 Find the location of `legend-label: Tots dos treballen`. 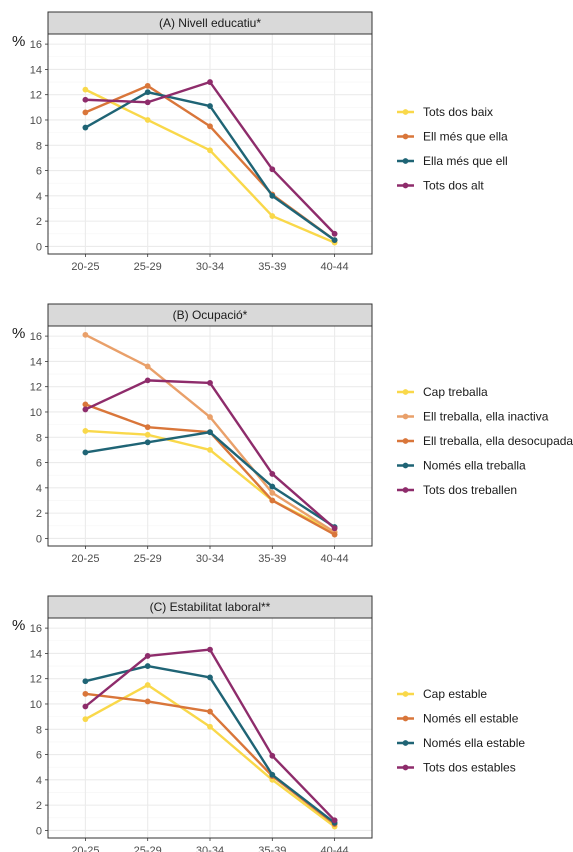

legend-label: Tots dos treballen is located at coordinates (470, 490).